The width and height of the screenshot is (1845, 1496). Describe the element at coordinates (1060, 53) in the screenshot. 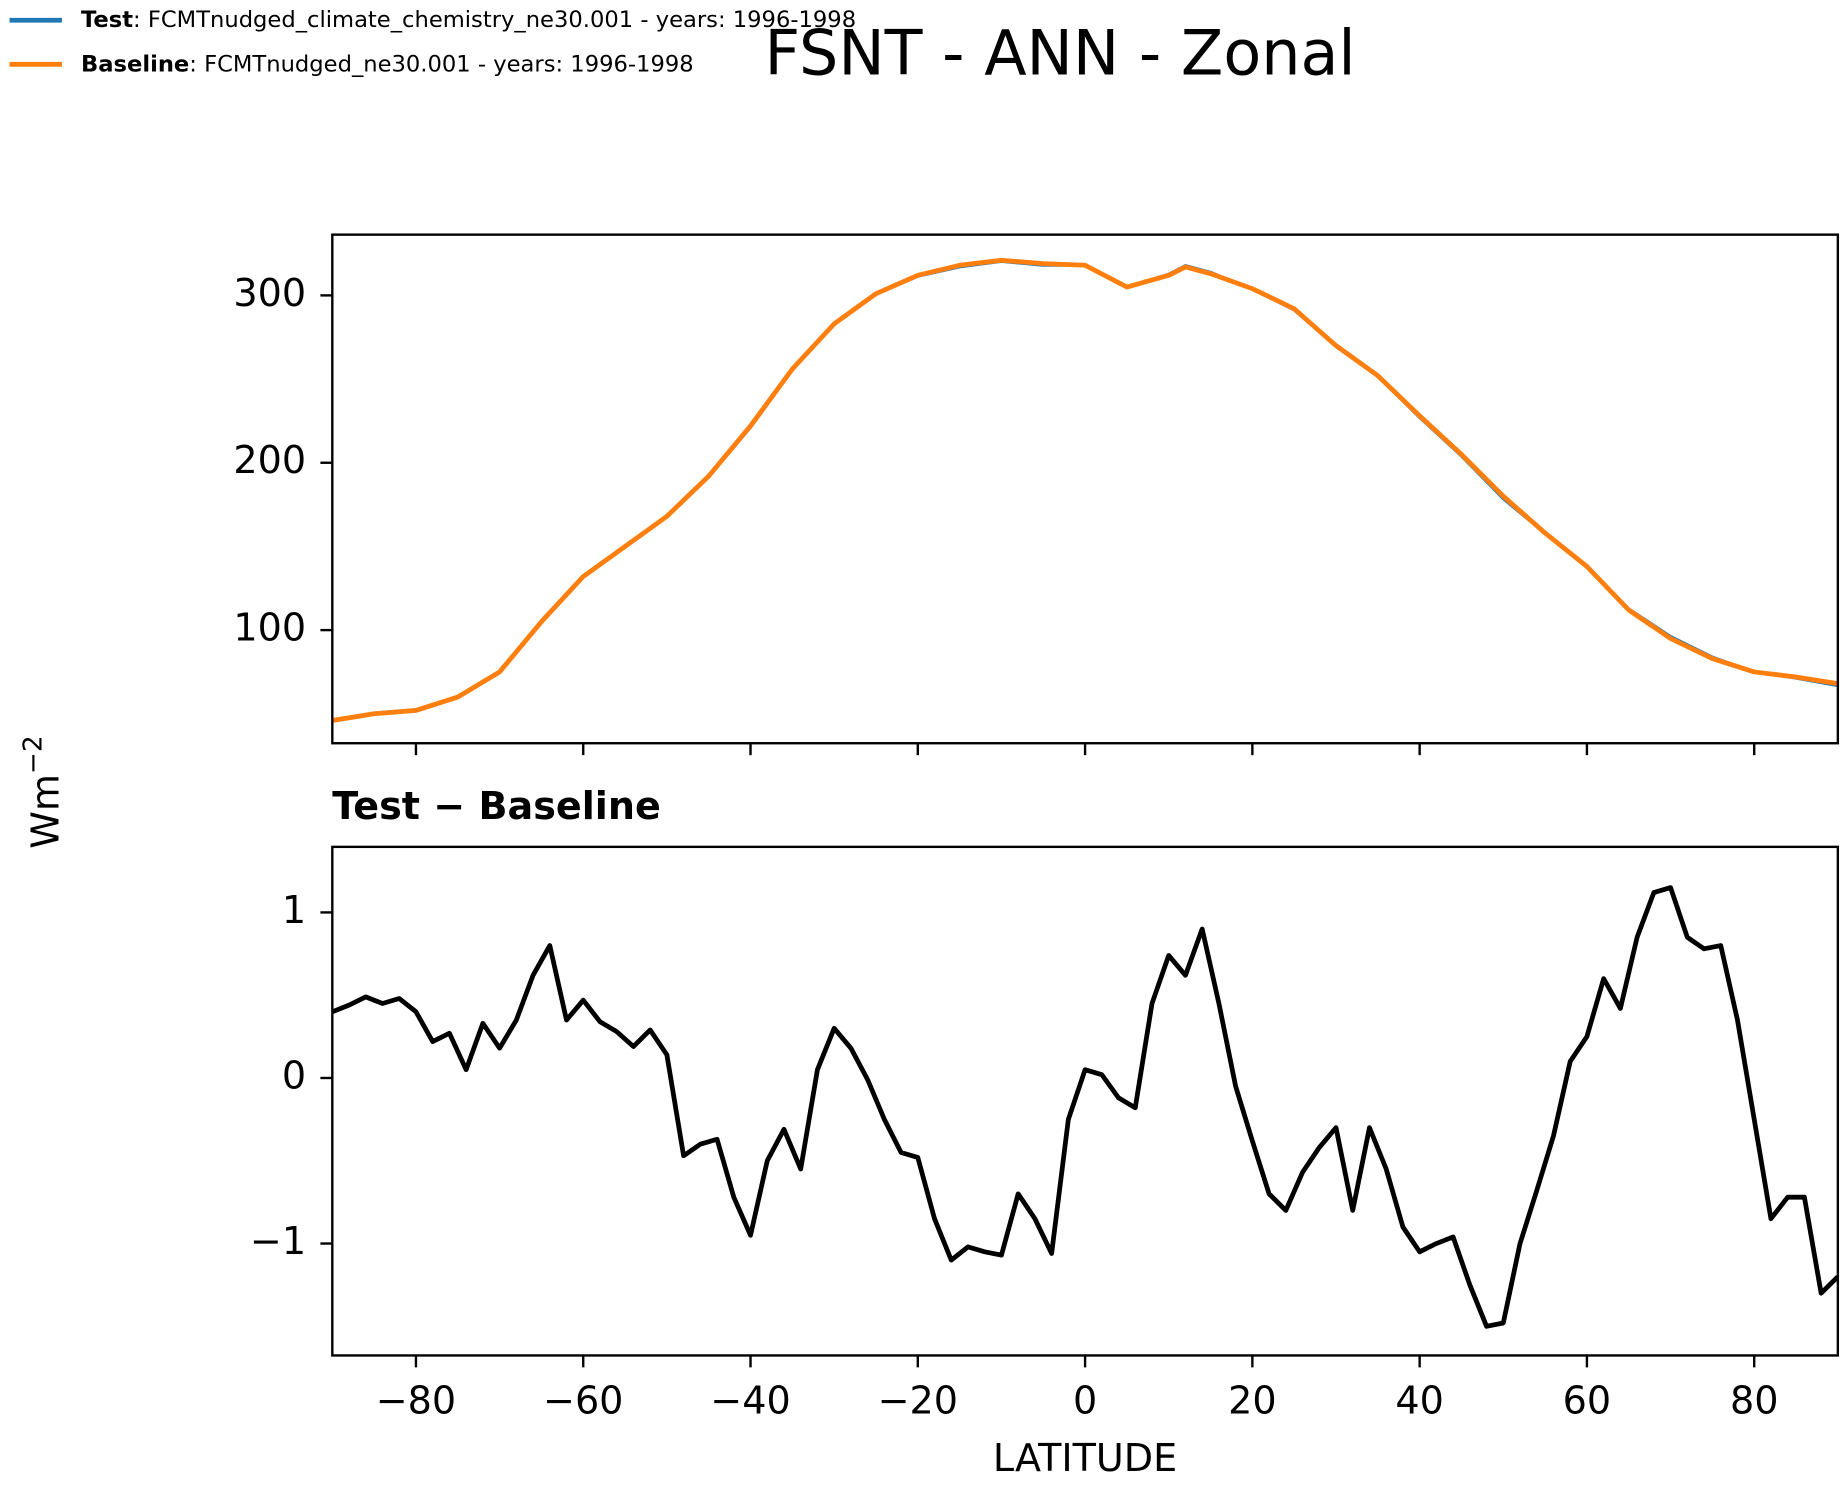

I see `figure-title: FSNT - ANN - Zonal` at that location.